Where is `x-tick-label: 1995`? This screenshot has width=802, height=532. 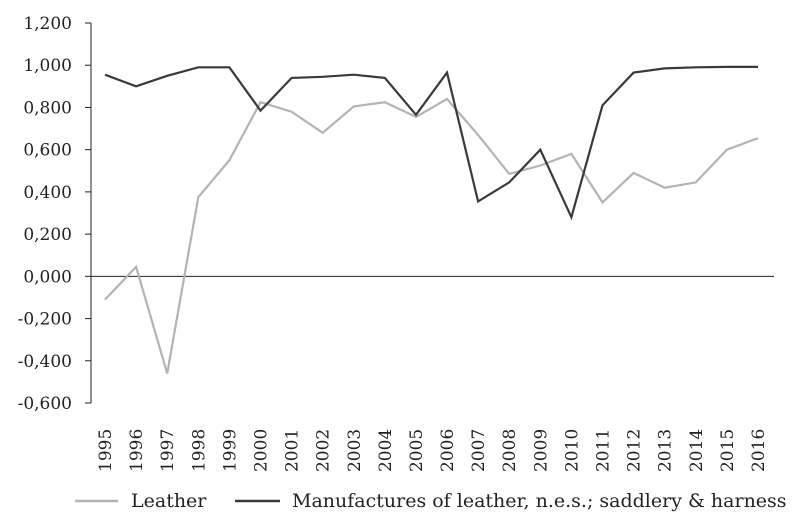 x-tick-label: 1995 is located at coordinates (106, 450).